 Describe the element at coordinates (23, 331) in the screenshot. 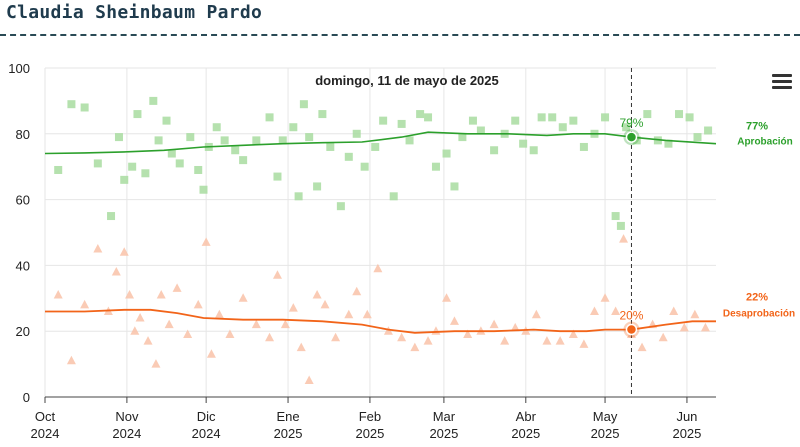

I see `y-tick-label: 20` at that location.